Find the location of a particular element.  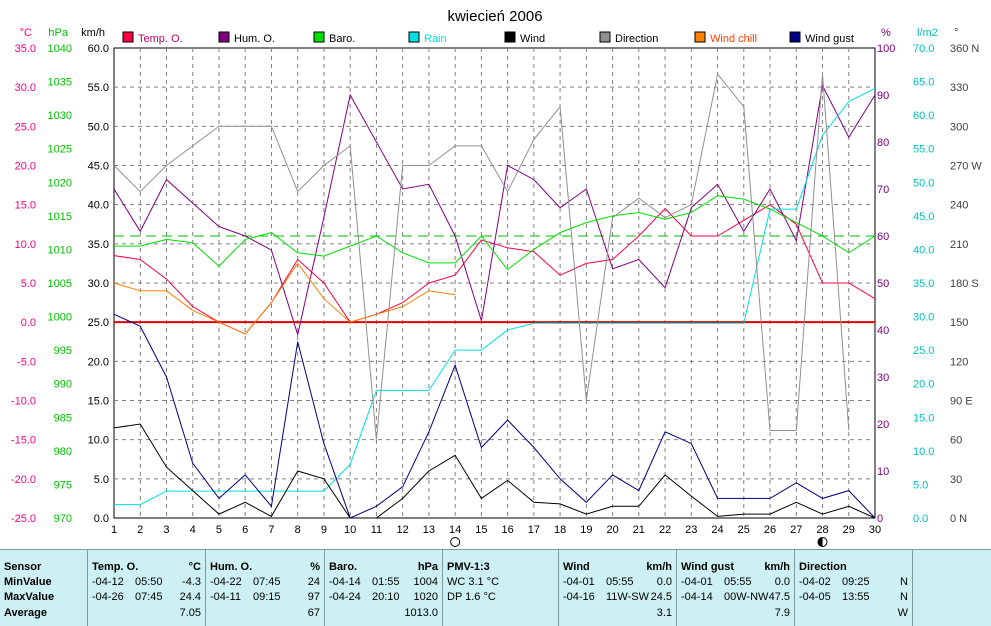

x-tick-label: 5 is located at coordinates (219, 530).